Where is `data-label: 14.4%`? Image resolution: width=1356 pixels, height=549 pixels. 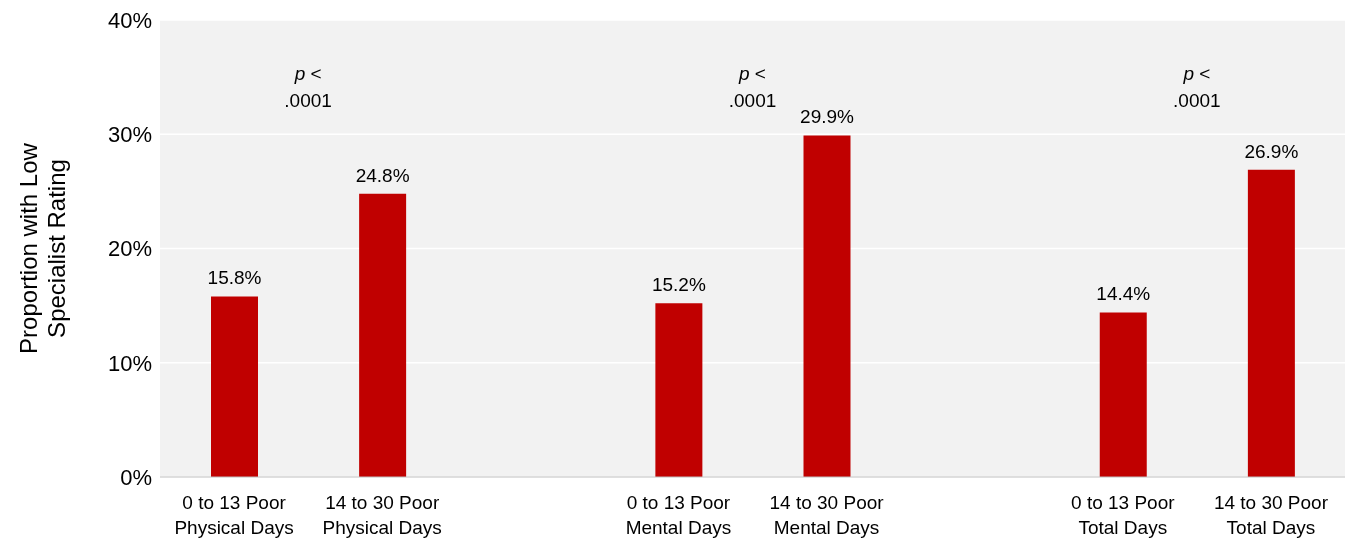
data-label: 14.4% is located at coordinates (1123, 294).